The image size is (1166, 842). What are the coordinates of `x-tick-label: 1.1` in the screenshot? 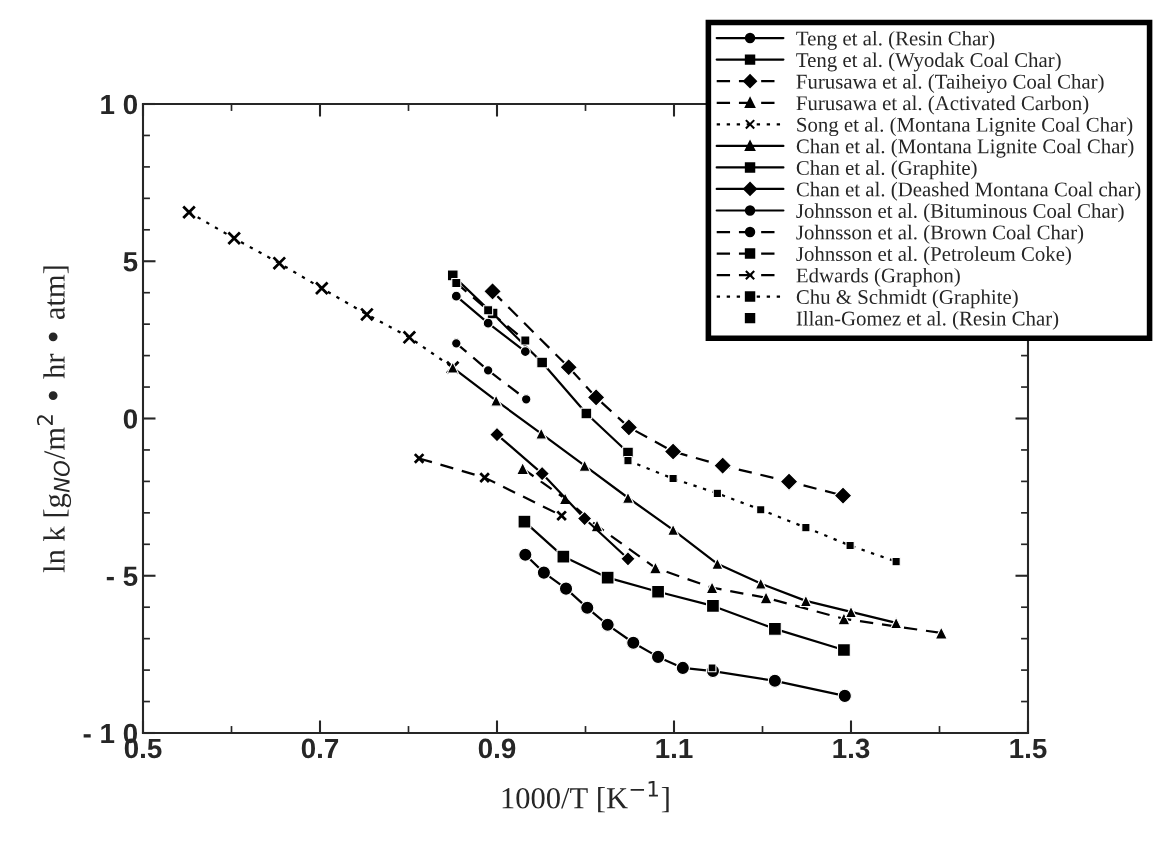 It's located at (674, 748).